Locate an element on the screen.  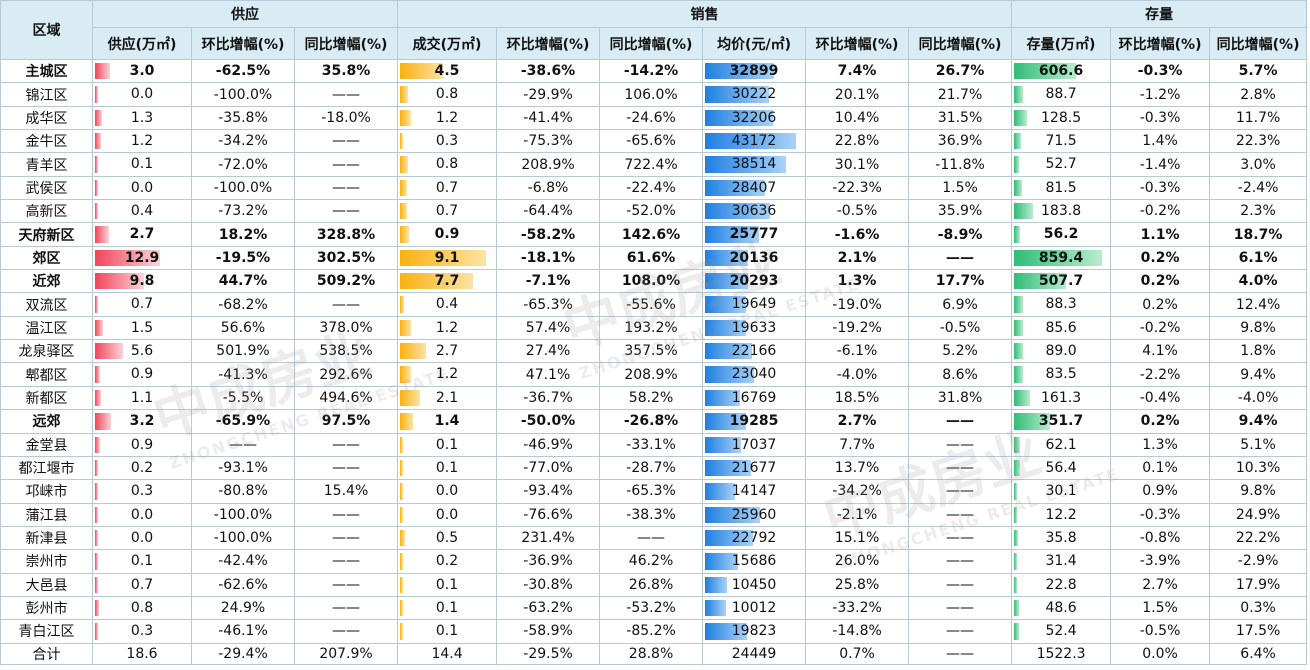
cell-stock-yoy: 1.8% is located at coordinates (1258, 351).